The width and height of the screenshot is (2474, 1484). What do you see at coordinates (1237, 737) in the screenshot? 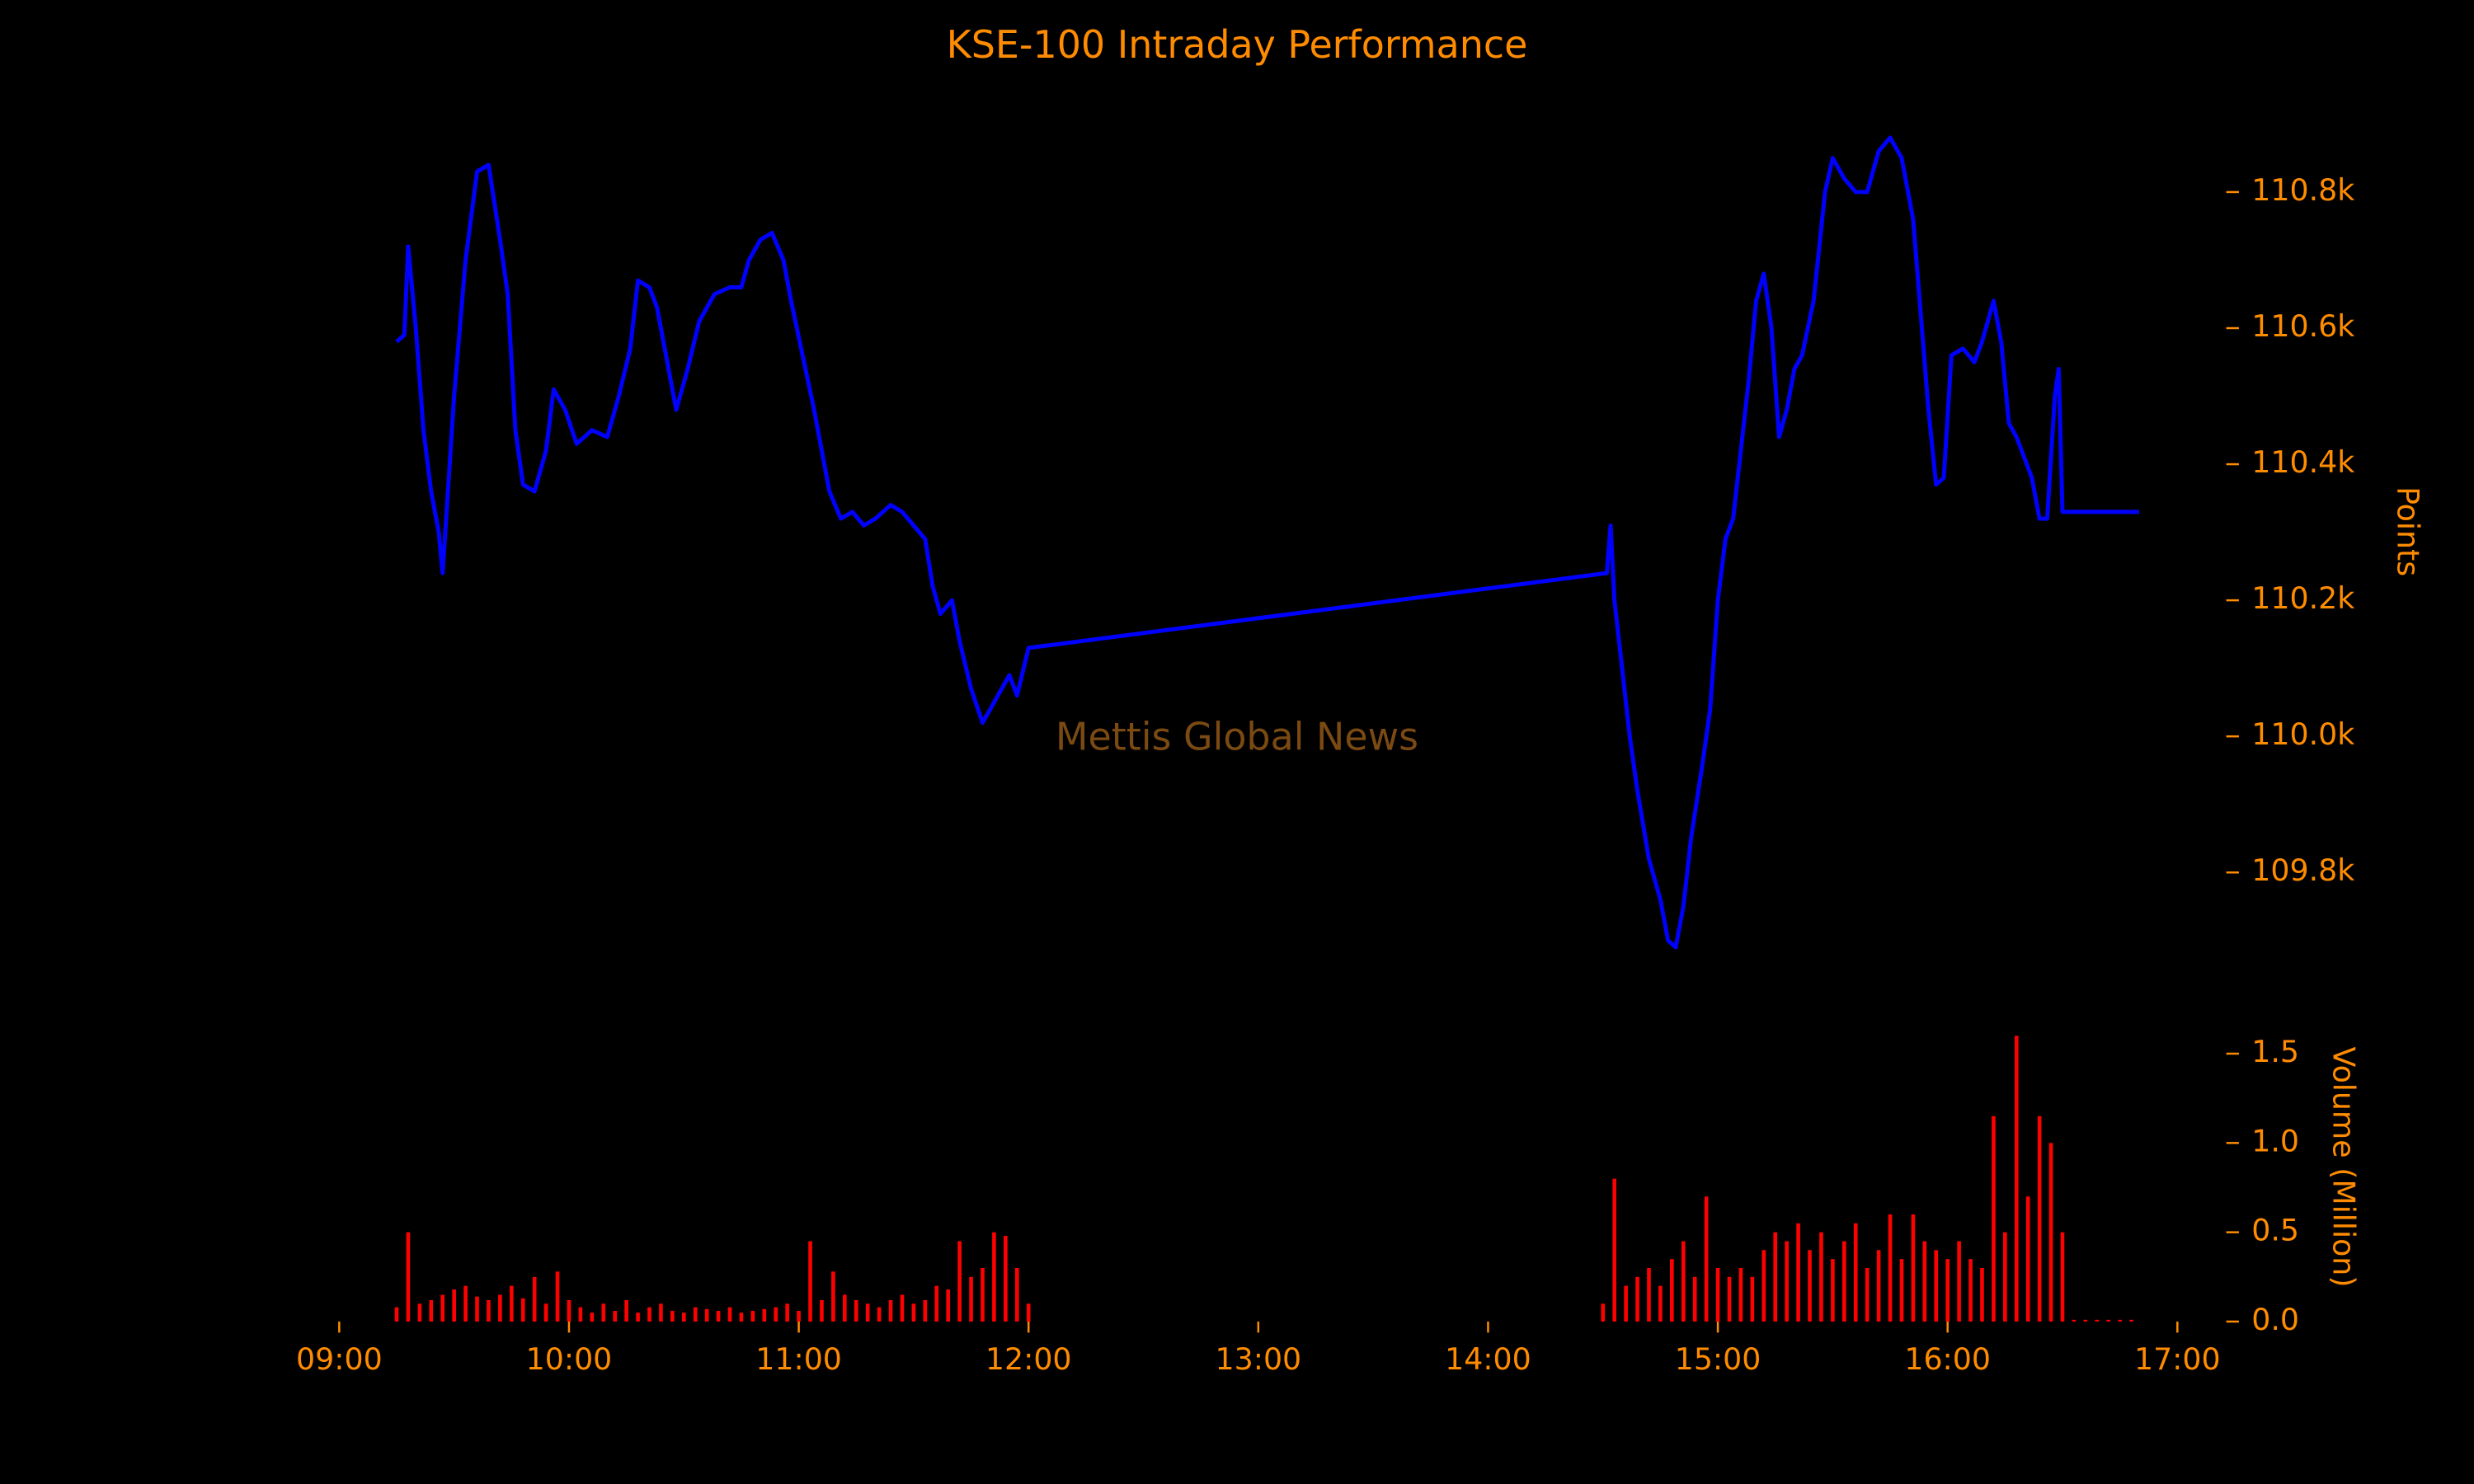
I see `watermark: Mettis Global News` at bounding box center [1237, 737].